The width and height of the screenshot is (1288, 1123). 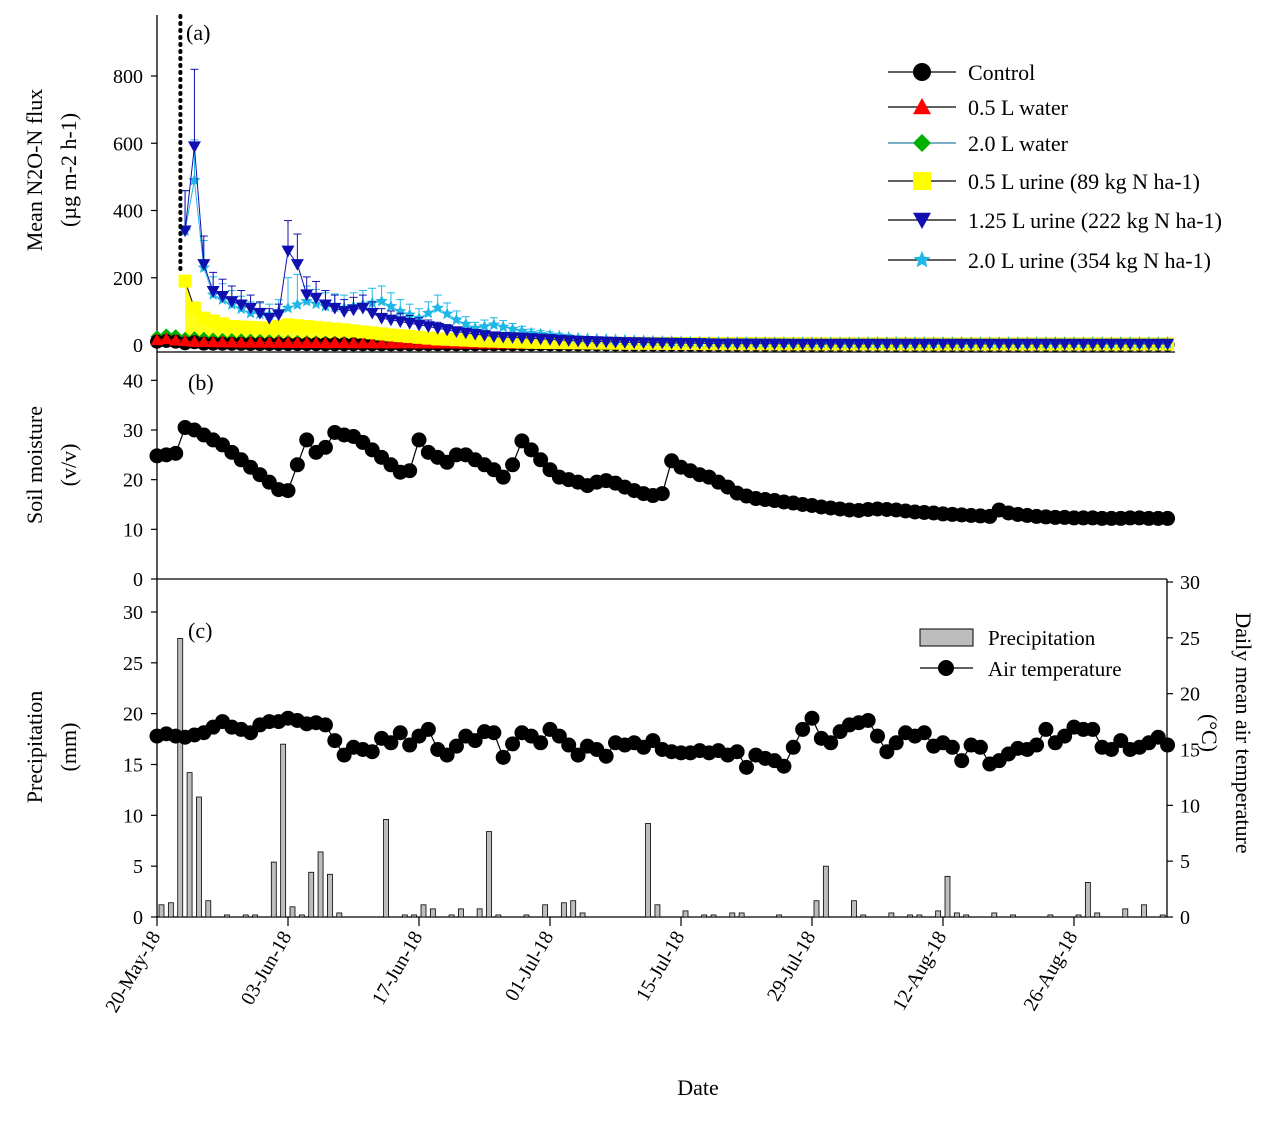 I want to click on panel-c-yright-tick-label: 15, so click(x=1190, y=751).